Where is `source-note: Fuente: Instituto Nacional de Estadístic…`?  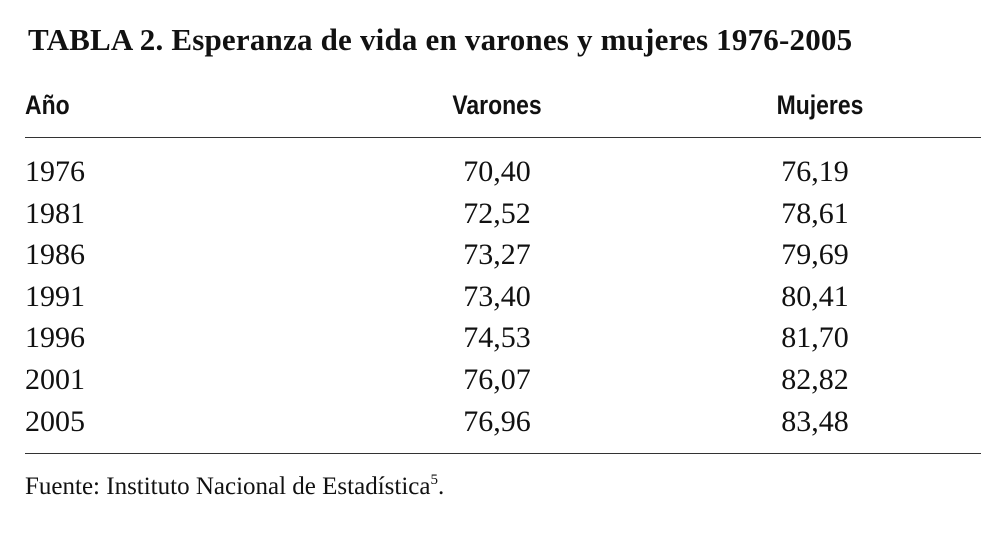
source-note: Fuente: Instituto Nacional de Estadístic… is located at coordinates (234, 486).